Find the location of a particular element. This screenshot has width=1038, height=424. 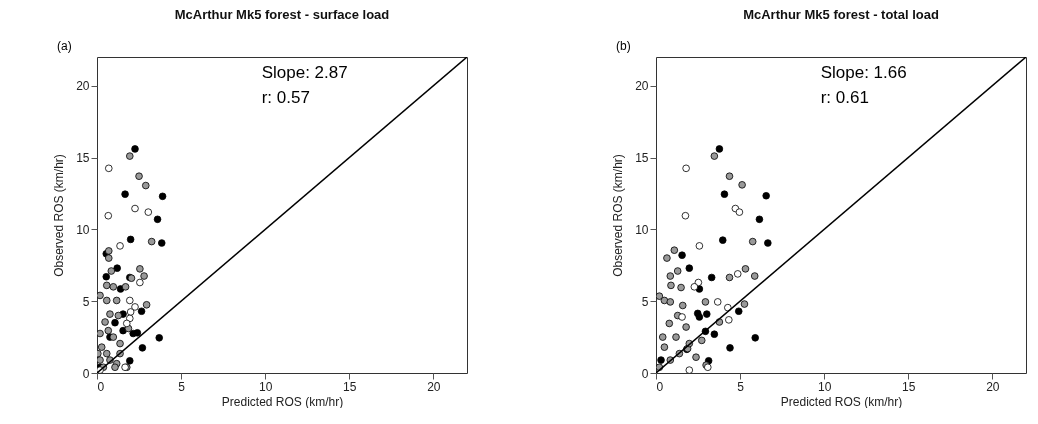

annotation: r: 0.61 is located at coordinates (844, 97).